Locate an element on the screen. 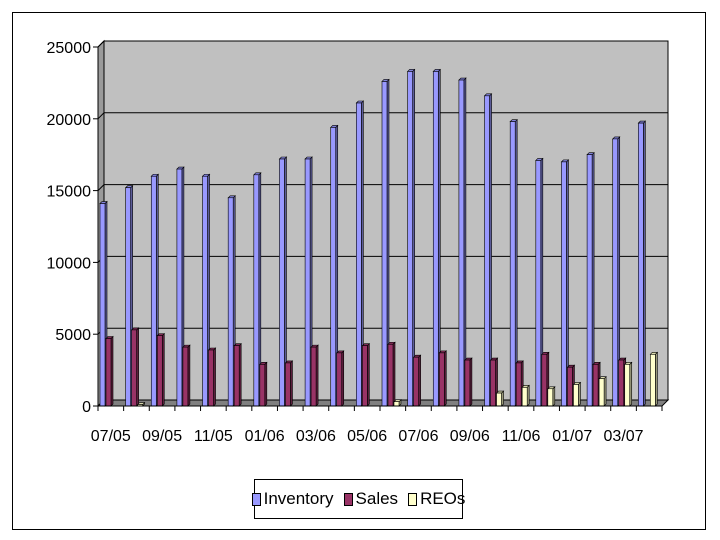 The image size is (720, 540). y-tick-label: 10000 is located at coordinates (69, 263).